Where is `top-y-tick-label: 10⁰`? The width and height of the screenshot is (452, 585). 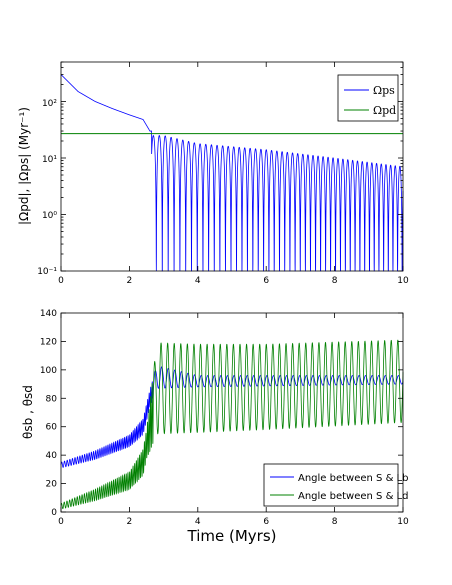 top-y-tick-label: 10⁰ is located at coordinates (49, 216).